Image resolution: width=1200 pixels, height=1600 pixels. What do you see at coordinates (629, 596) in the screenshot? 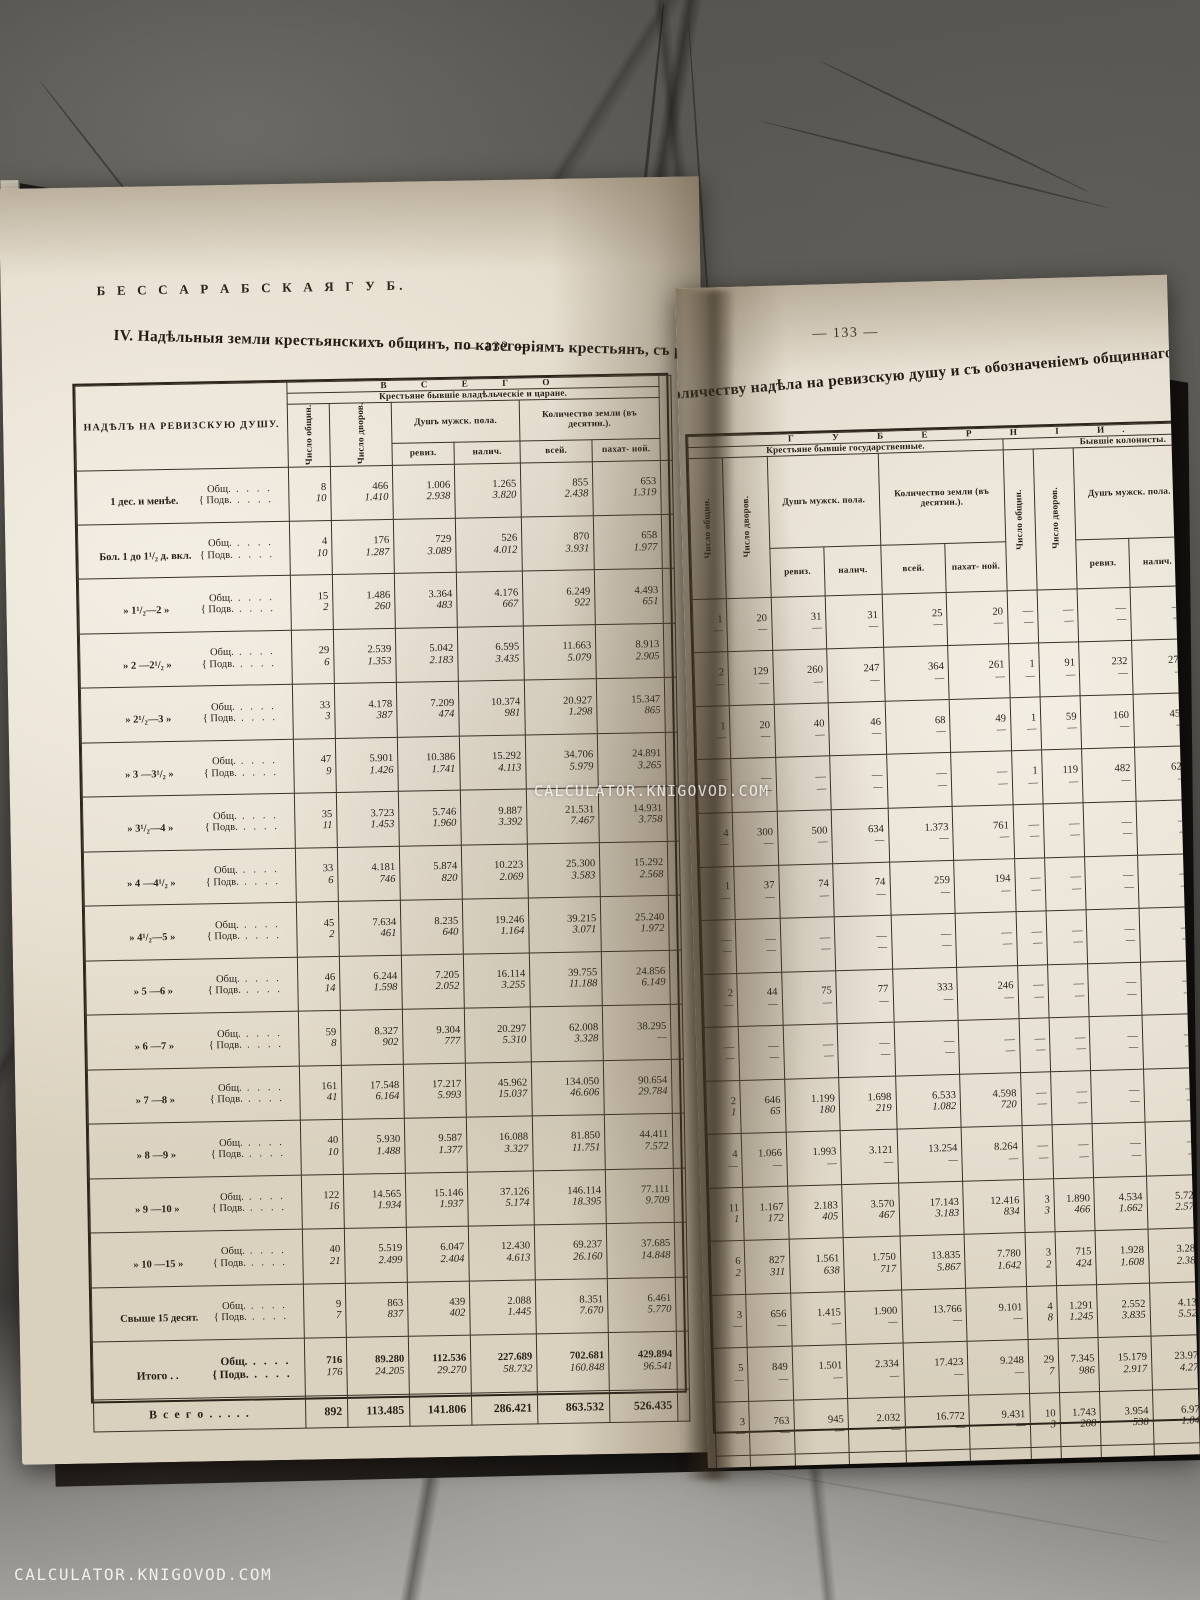
I see `cell-pahat: 4.493 651` at bounding box center [629, 596].